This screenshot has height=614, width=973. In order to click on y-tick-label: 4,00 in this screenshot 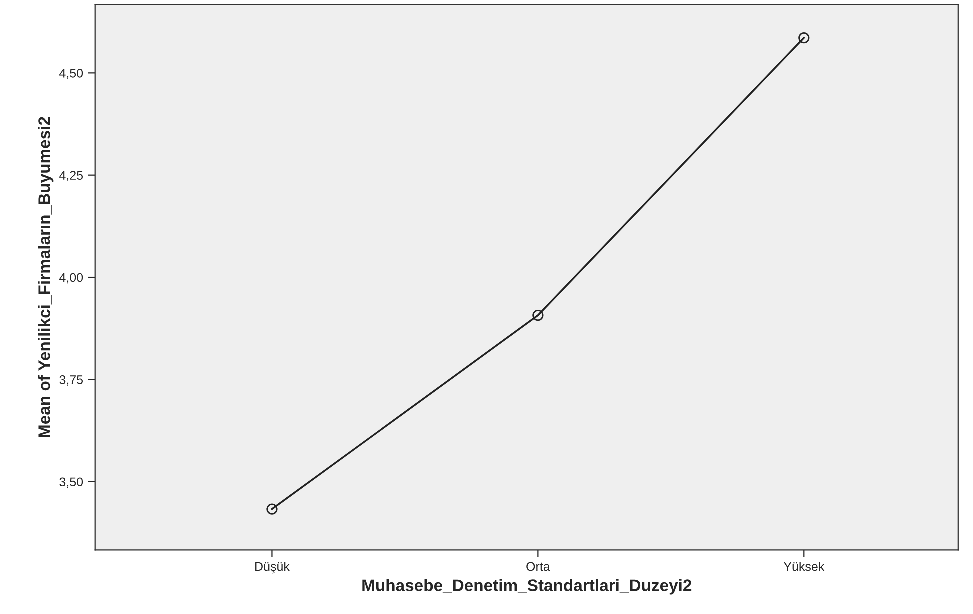, I will do `click(72, 278)`.